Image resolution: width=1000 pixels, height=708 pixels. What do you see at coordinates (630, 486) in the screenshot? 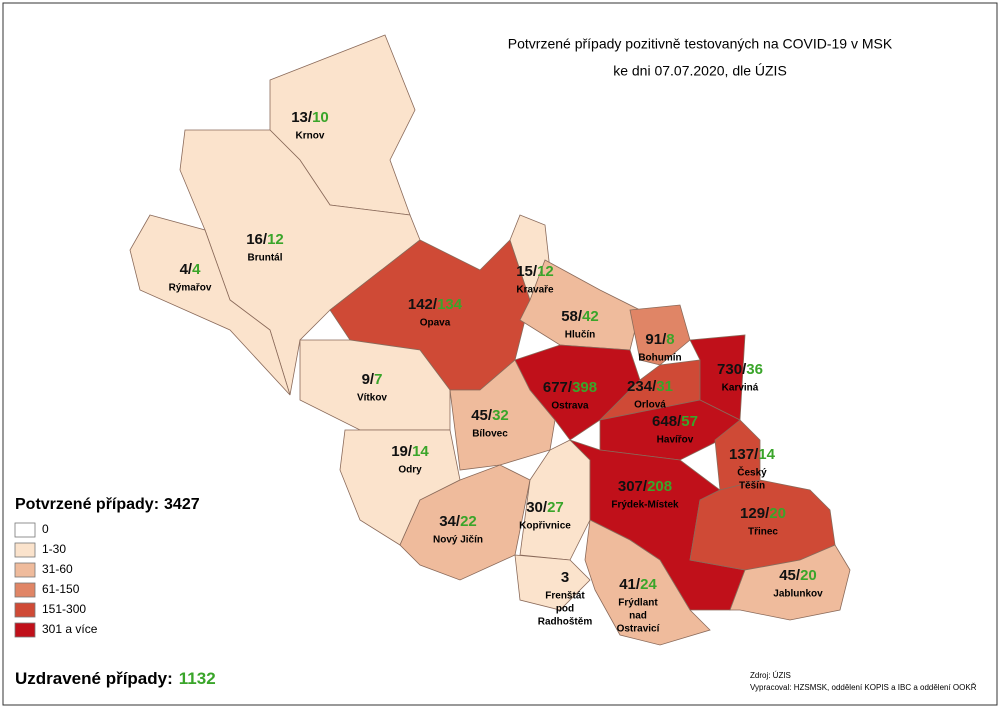
I see `confirmed: 307` at bounding box center [630, 486].